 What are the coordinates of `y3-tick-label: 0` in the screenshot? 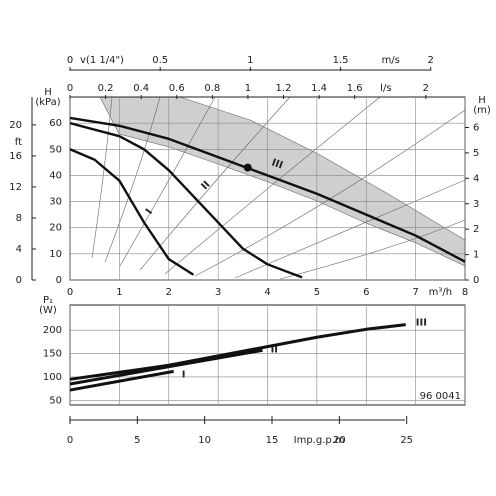 It's located at (19, 280).